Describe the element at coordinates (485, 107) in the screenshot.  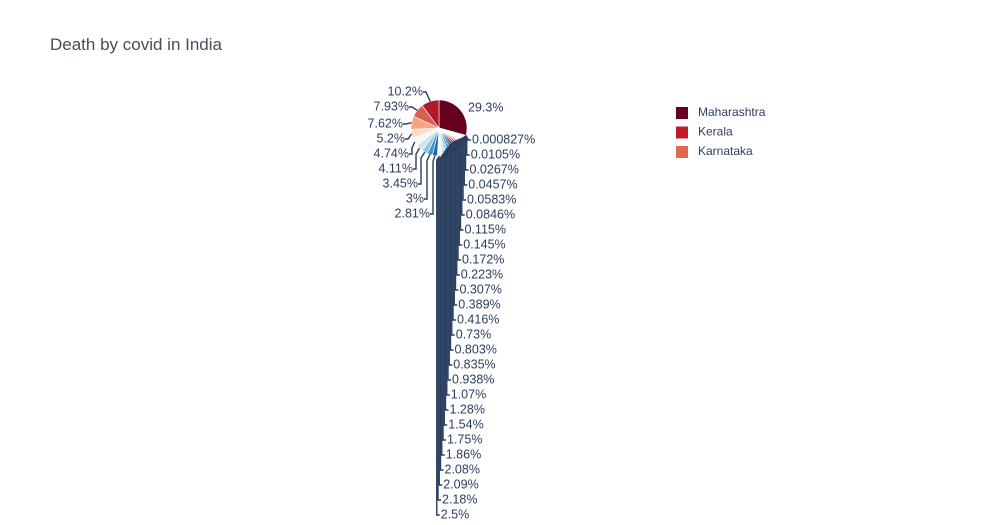
I see `slice-label: 29.3%` at that location.